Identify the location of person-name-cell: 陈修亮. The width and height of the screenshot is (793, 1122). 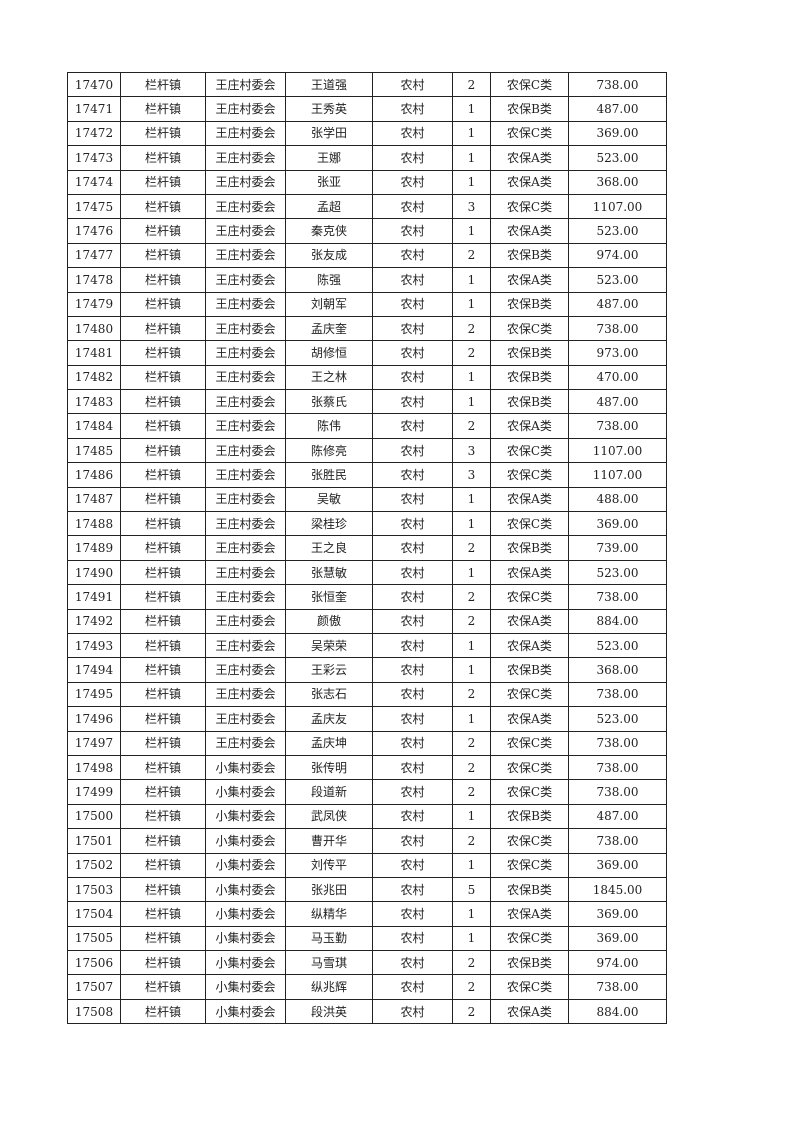
(329, 450).